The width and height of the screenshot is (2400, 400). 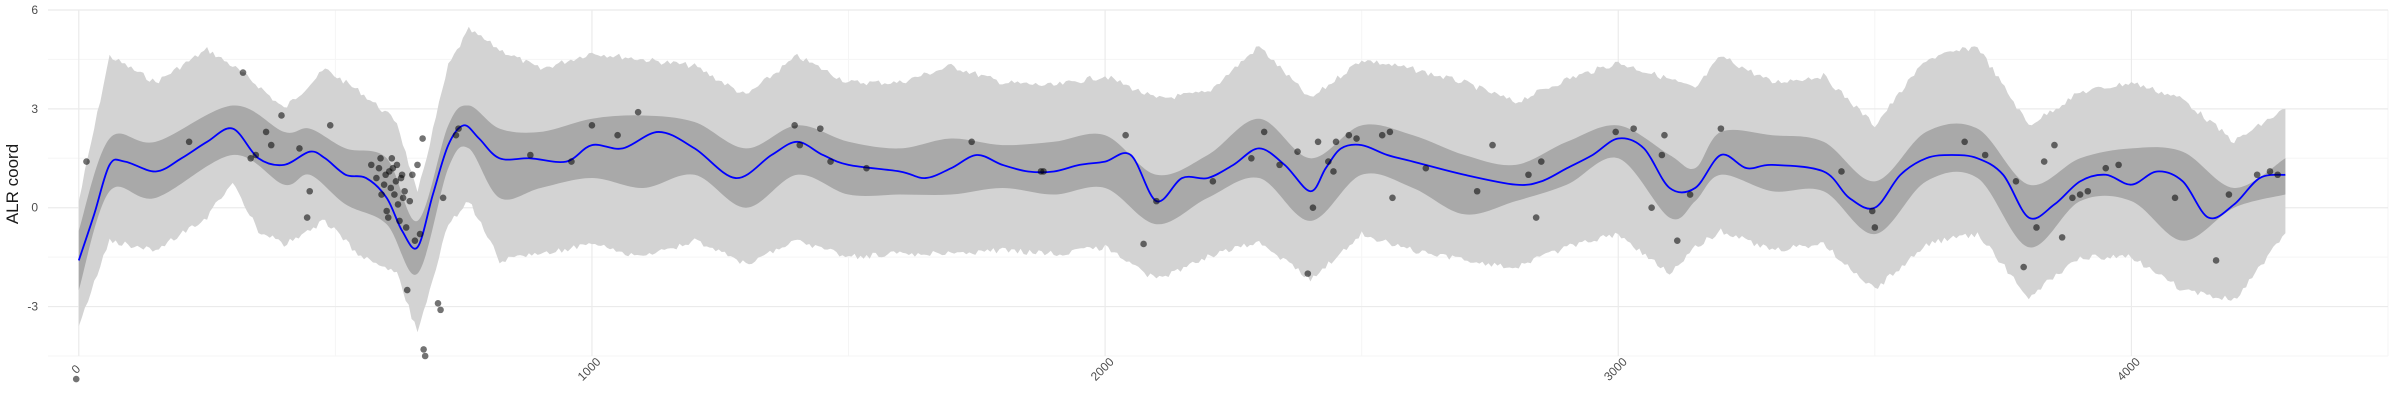 I want to click on y-tick-label: 0, so click(x=34, y=208).